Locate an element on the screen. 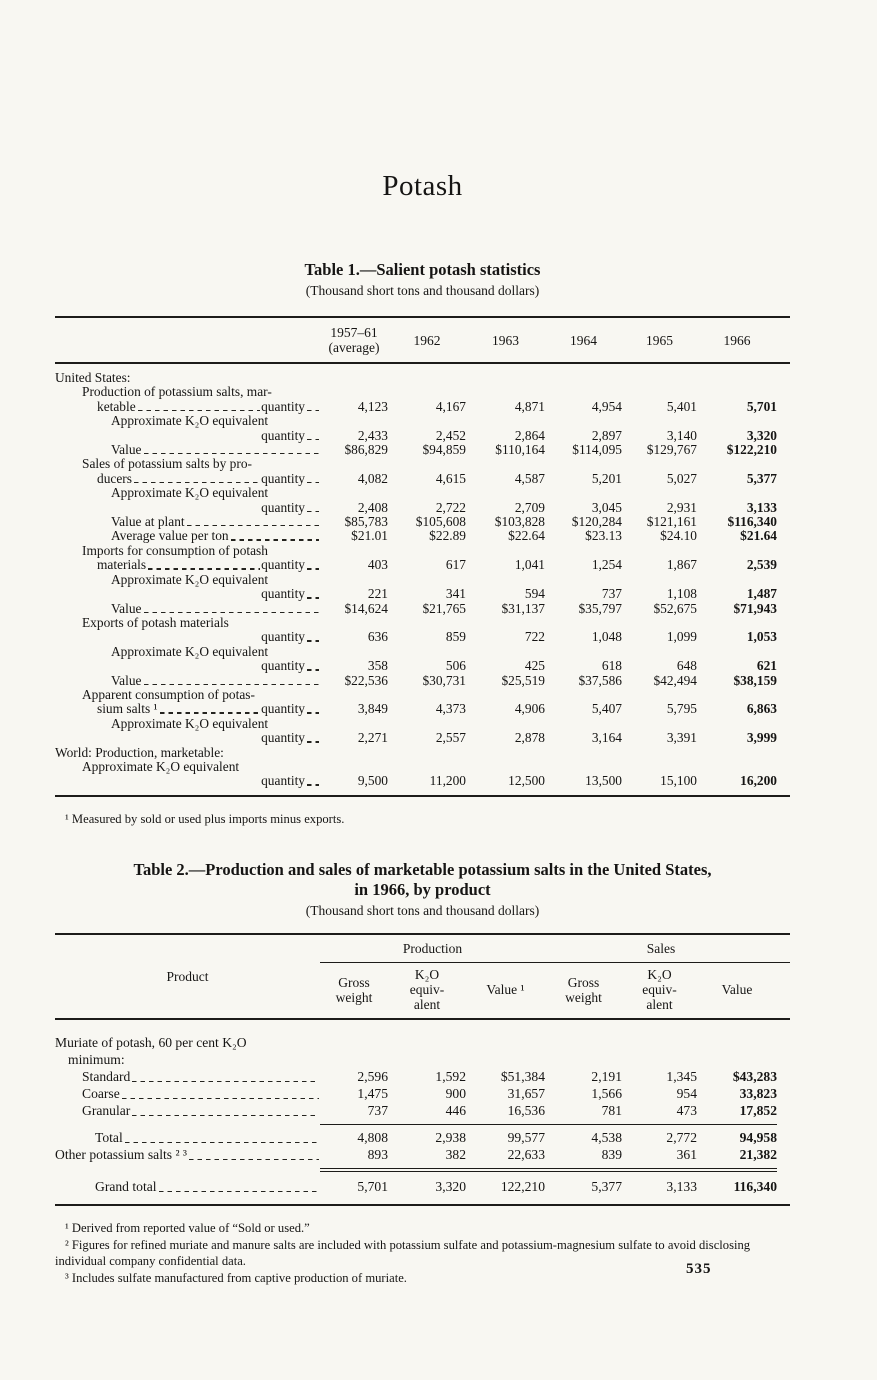 The height and width of the screenshot is (1380, 877). row-label: Muriate of potash, 60 per cent K₂O is located at coordinates (187, 1042).